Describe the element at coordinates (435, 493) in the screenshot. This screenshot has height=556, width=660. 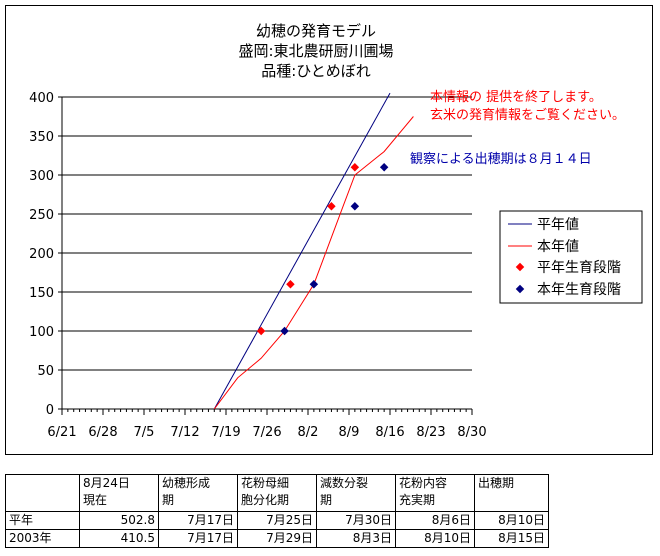
I see `table-cell: 花粉内容 充実期` at that location.